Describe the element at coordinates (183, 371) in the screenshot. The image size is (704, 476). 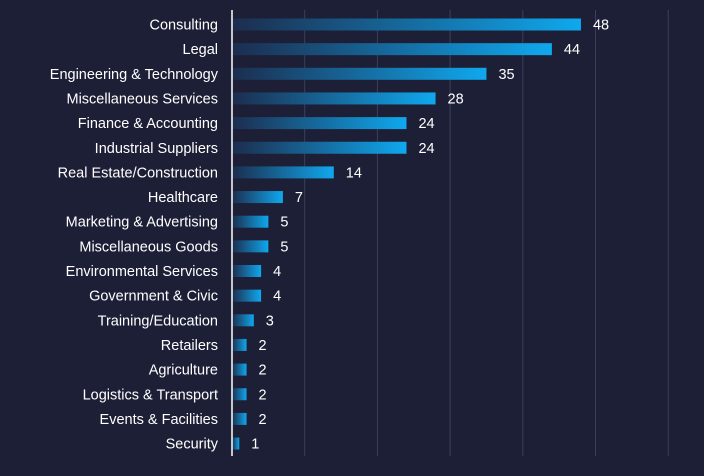
I see `category-label: Agriculture` at that location.